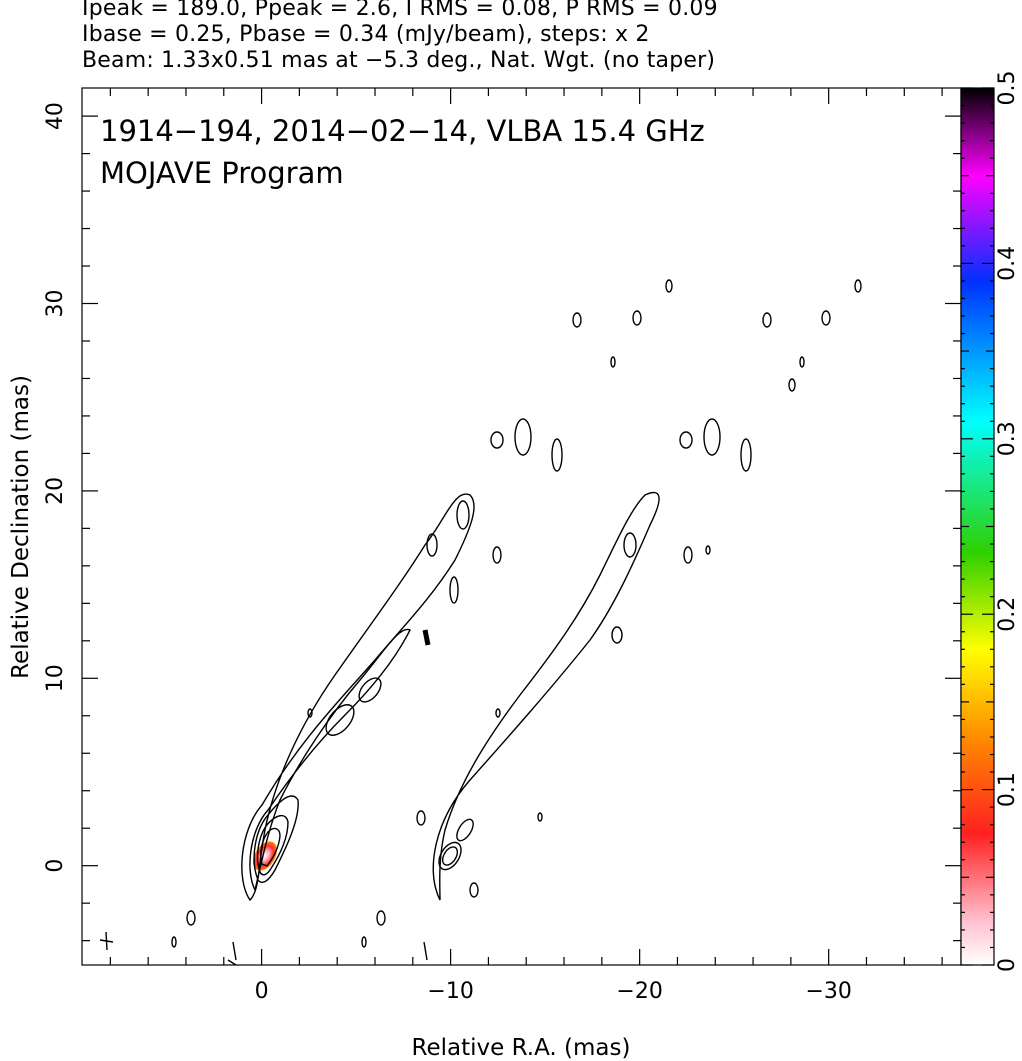 This screenshot has height=1061, width=1022. I want to click on chart-subtitle: MOJAVE Program, so click(222, 173).